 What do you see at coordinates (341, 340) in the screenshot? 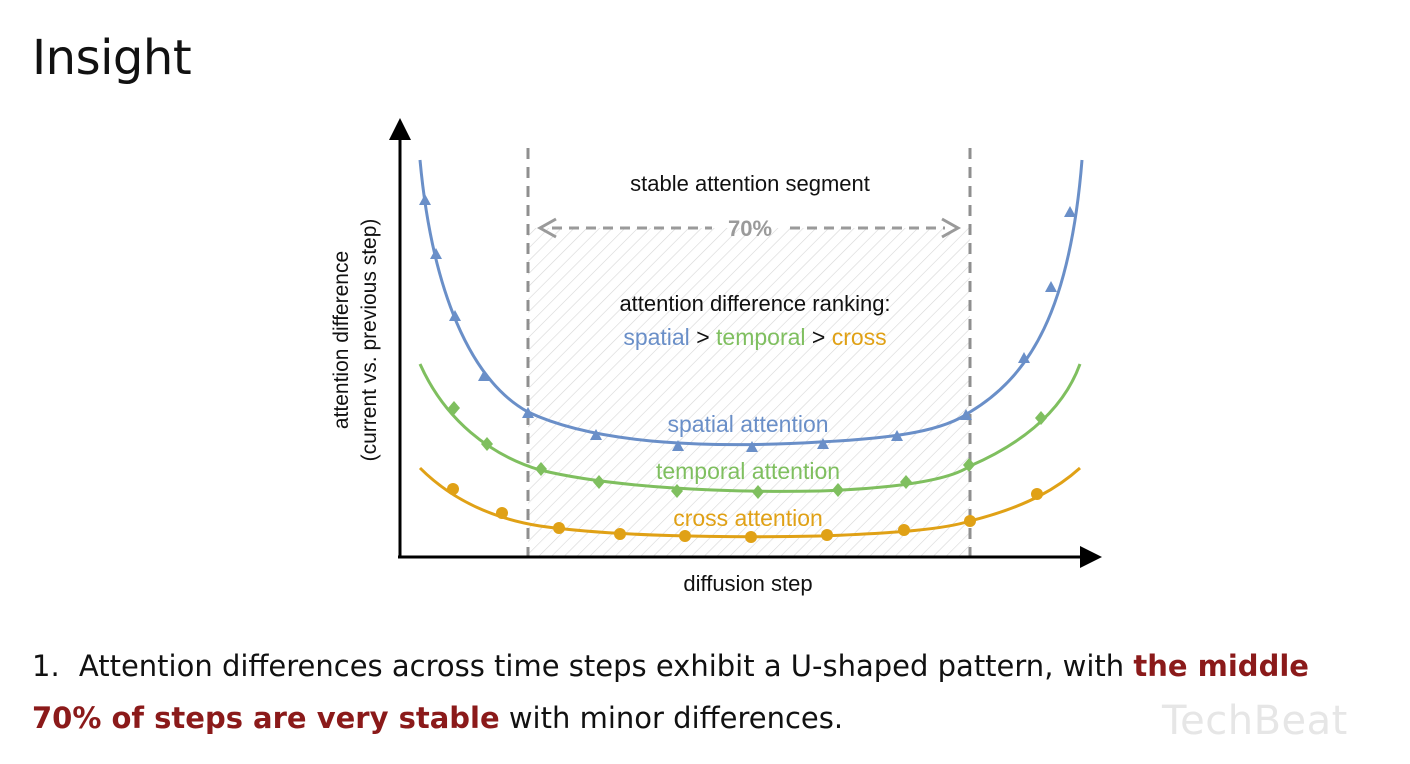
I see `y-axis-label-line1: attention difference` at bounding box center [341, 340].